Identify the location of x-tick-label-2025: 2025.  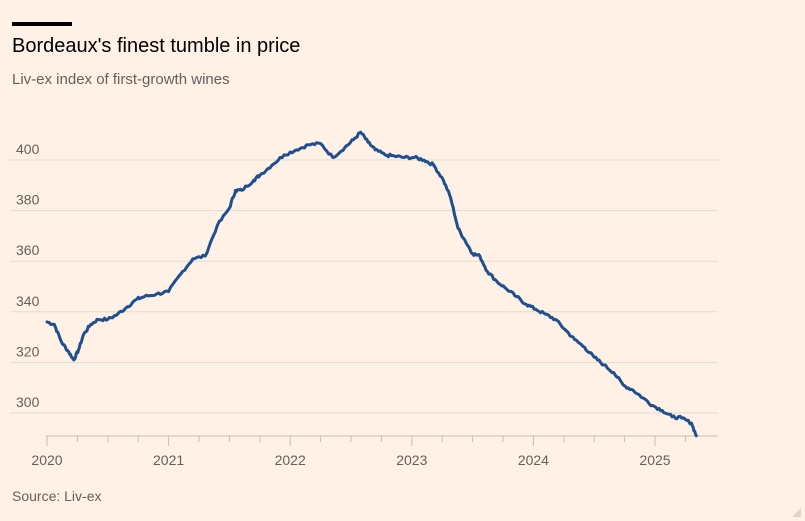
(654, 460).